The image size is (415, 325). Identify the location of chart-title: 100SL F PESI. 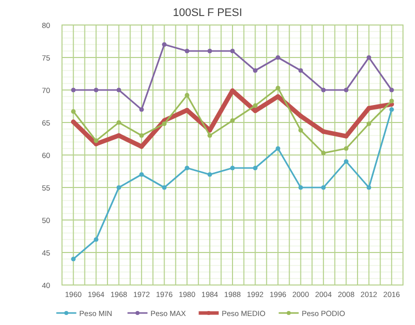
(207, 13).